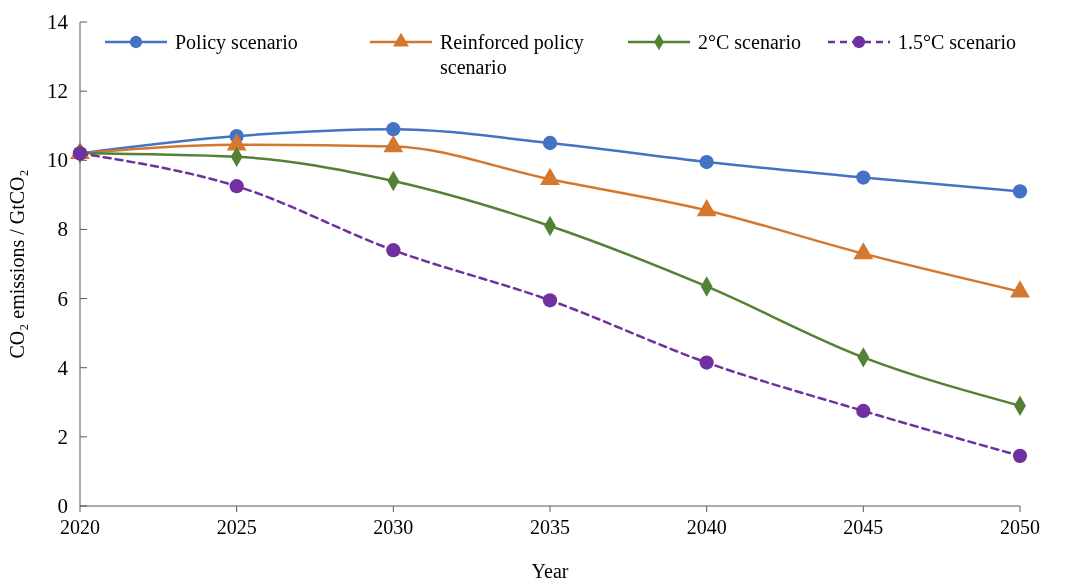  What do you see at coordinates (957, 42) in the screenshot?
I see `legend-label: 1.5°C scenario` at bounding box center [957, 42].